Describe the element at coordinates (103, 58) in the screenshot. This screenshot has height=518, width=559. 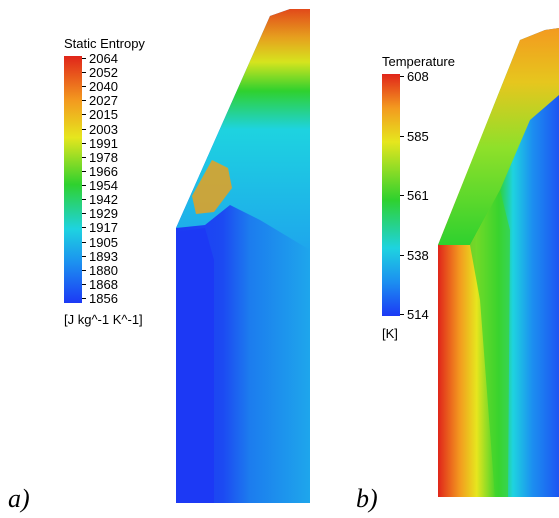
I see `entropy-tick-label: 2064` at that location.